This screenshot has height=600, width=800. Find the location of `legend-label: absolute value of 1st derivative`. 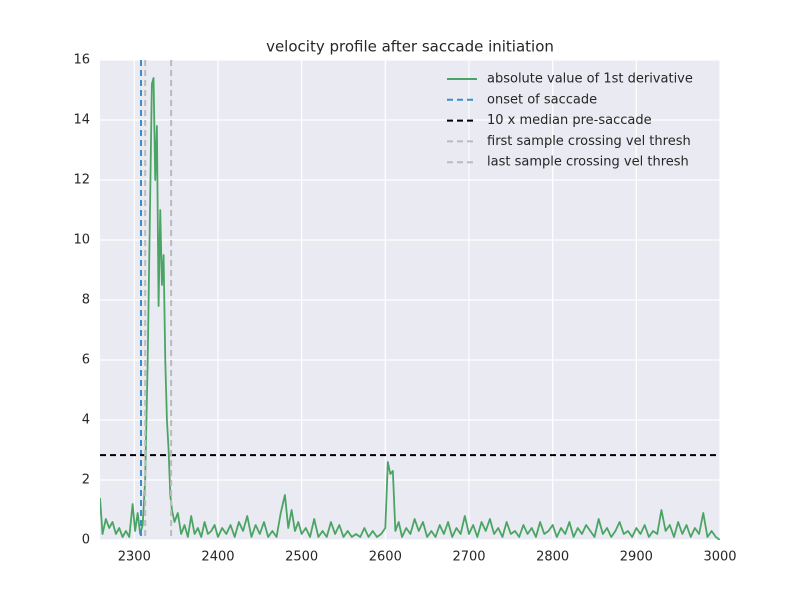

legend-label: absolute value of 1st derivative is located at coordinates (590, 79).